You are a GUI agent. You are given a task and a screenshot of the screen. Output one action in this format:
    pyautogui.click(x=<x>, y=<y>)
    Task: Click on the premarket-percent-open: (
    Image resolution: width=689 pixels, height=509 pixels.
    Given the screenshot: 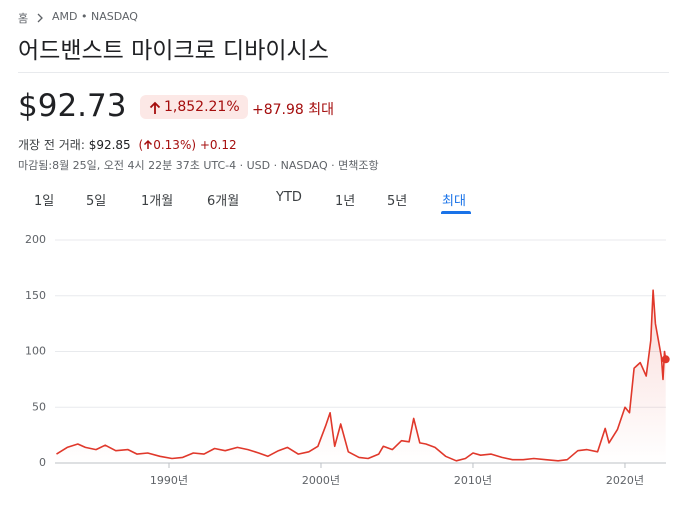 What is the action you would take?
    pyautogui.click(x=141, y=145)
    